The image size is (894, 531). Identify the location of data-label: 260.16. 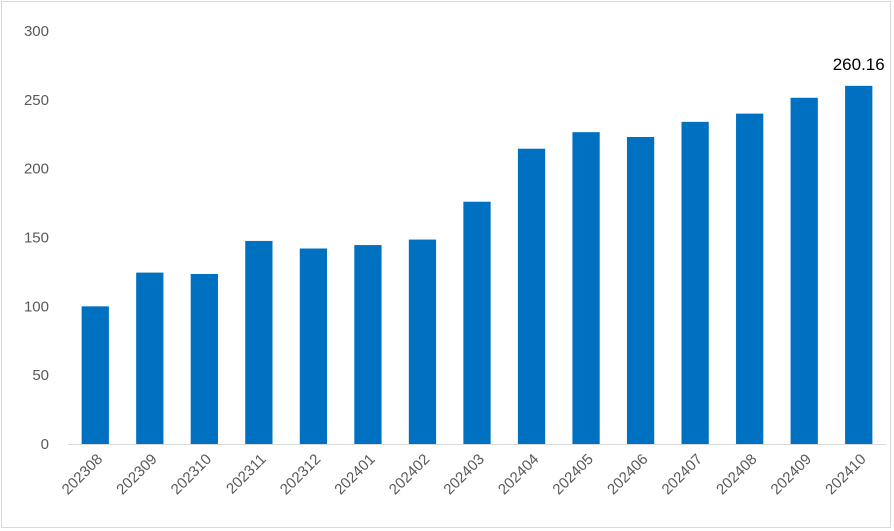
(859, 64).